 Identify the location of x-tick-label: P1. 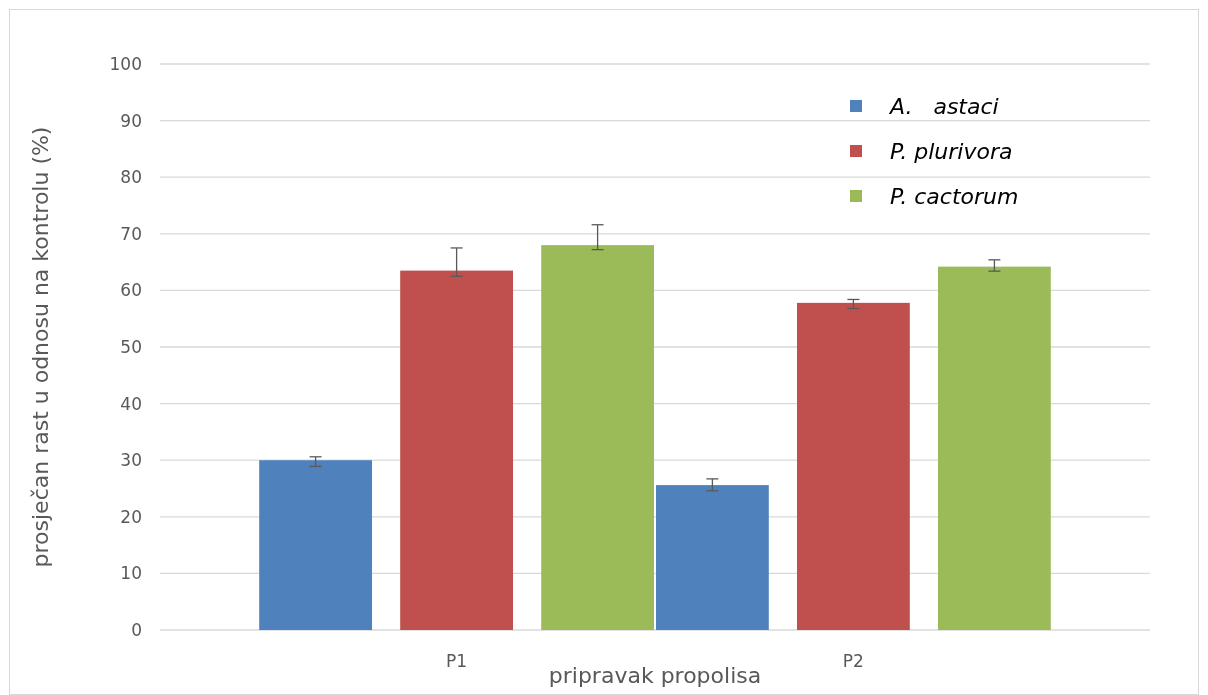
(457, 661).